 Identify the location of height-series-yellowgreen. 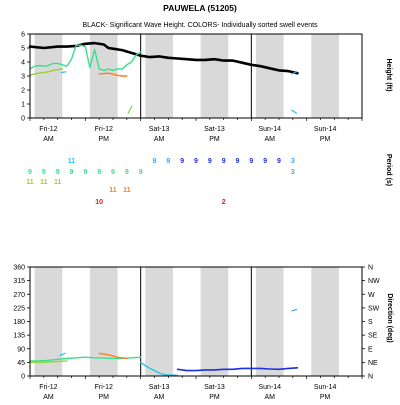
(46, 72).